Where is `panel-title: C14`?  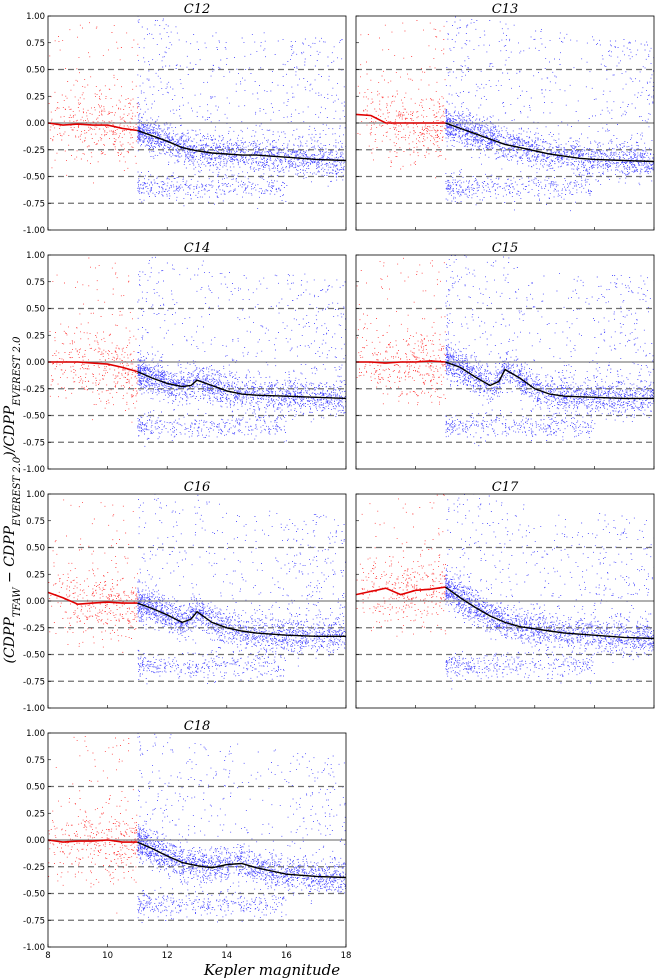
panel-title: C14 is located at coordinates (197, 248).